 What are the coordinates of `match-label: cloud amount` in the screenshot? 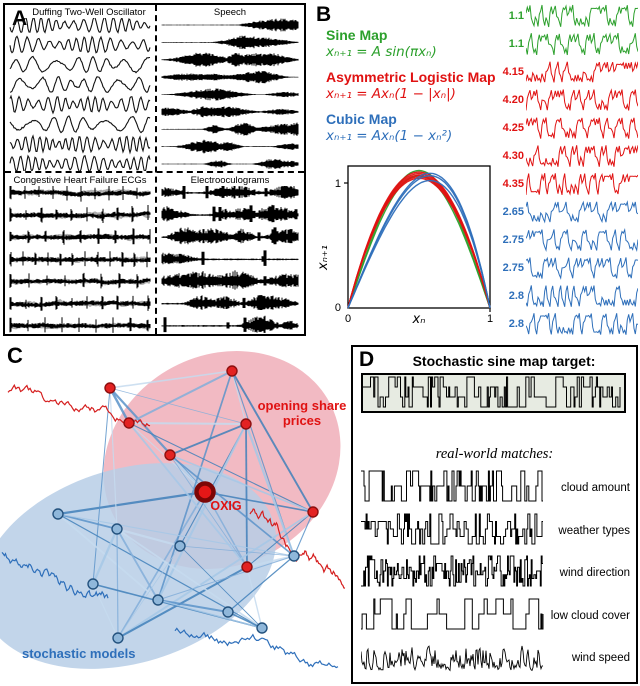 It's located at (595, 488).